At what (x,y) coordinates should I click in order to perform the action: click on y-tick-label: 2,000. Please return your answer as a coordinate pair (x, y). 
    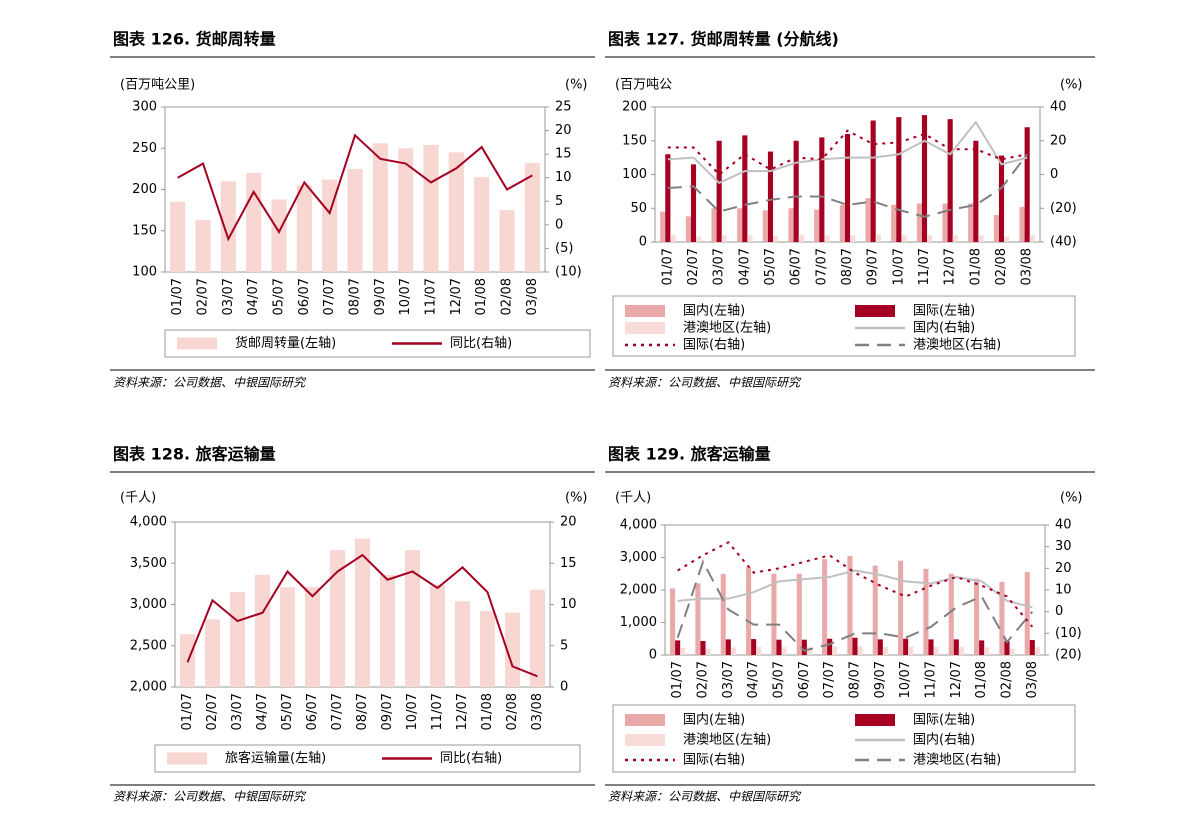
    Looking at the image, I should click on (148, 687).